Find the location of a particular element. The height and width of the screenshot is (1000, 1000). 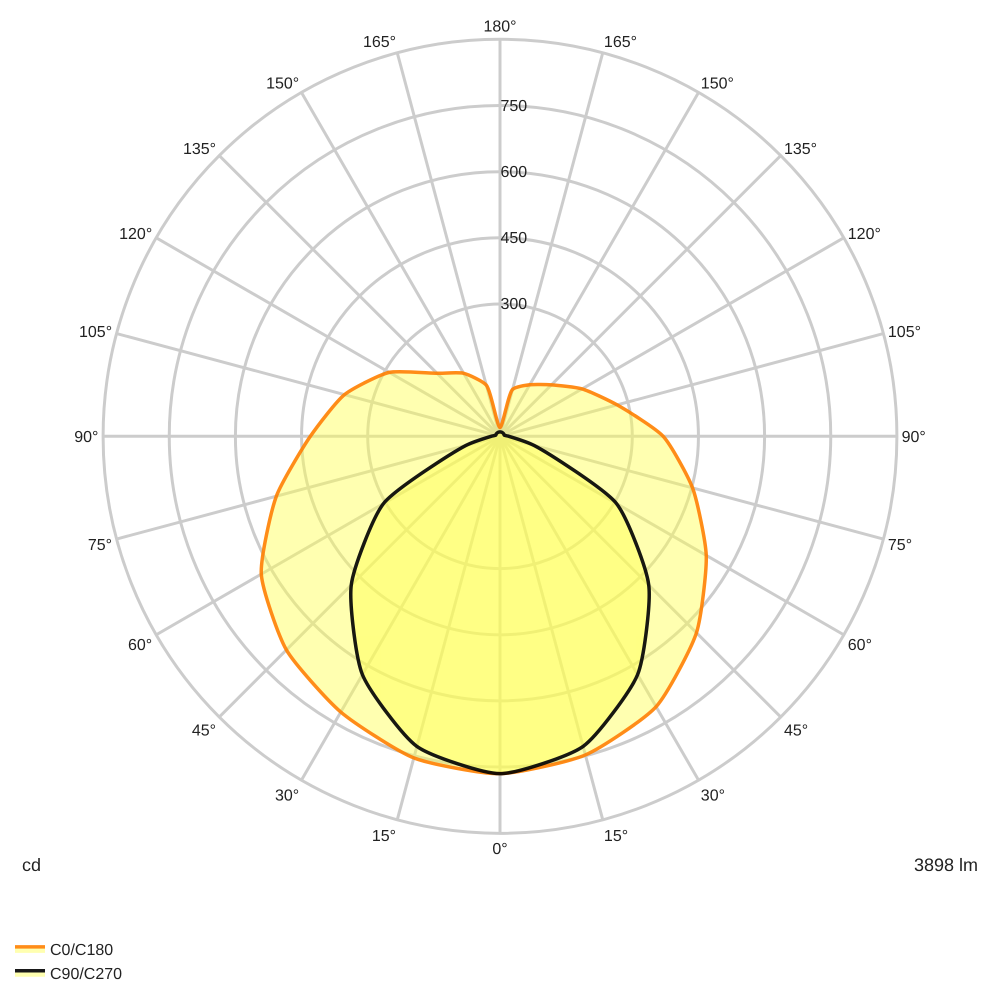

legend-label: C0/C180 is located at coordinates (82, 951).